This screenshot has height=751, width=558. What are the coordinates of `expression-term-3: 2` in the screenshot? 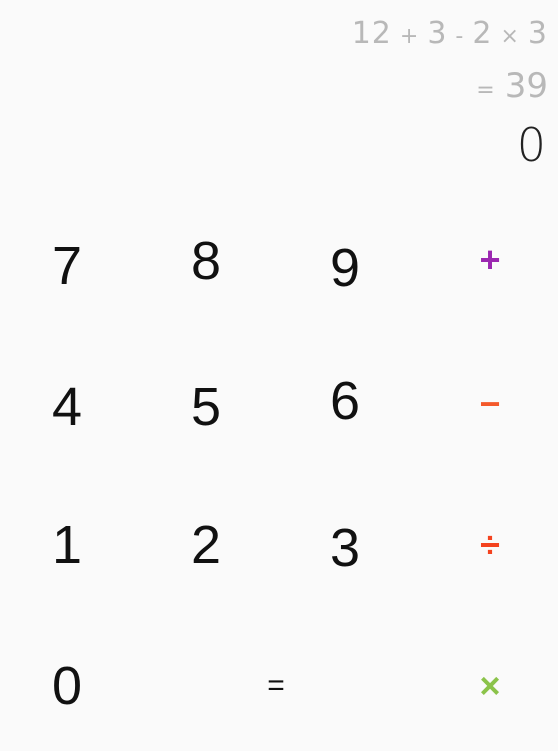 It's located at (482, 33).